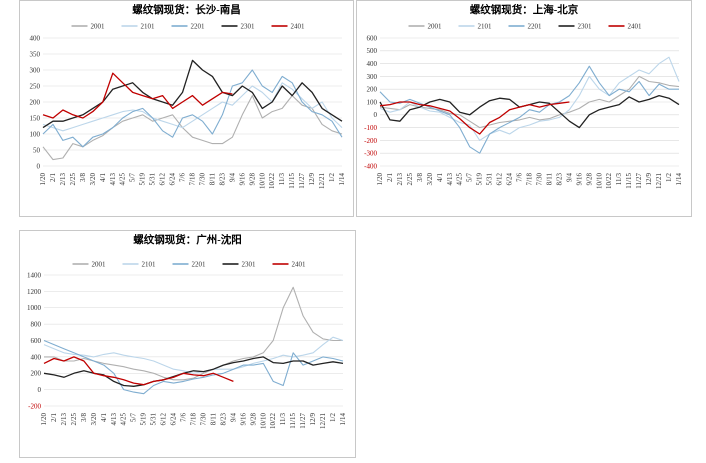 The height and width of the screenshot is (463, 706). Describe the element at coordinates (36, 325) in the screenshot. I see `y-tick-label: 800` at that location.